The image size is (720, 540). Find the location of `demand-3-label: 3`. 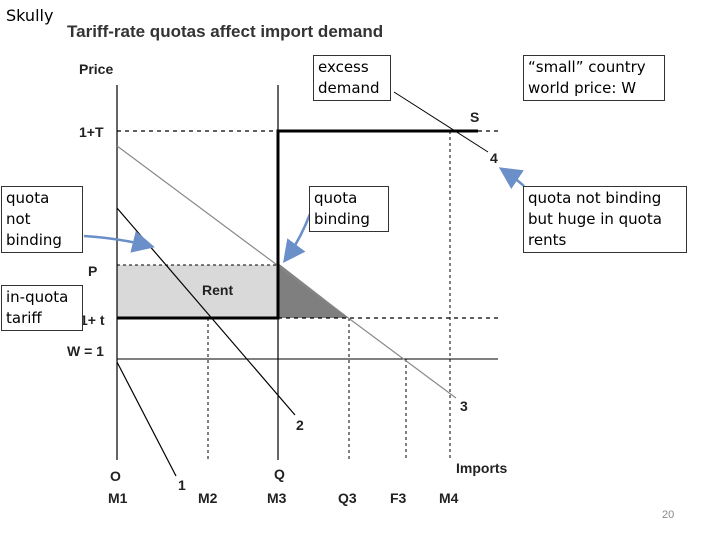

demand-3-label: 3 is located at coordinates (464, 406).